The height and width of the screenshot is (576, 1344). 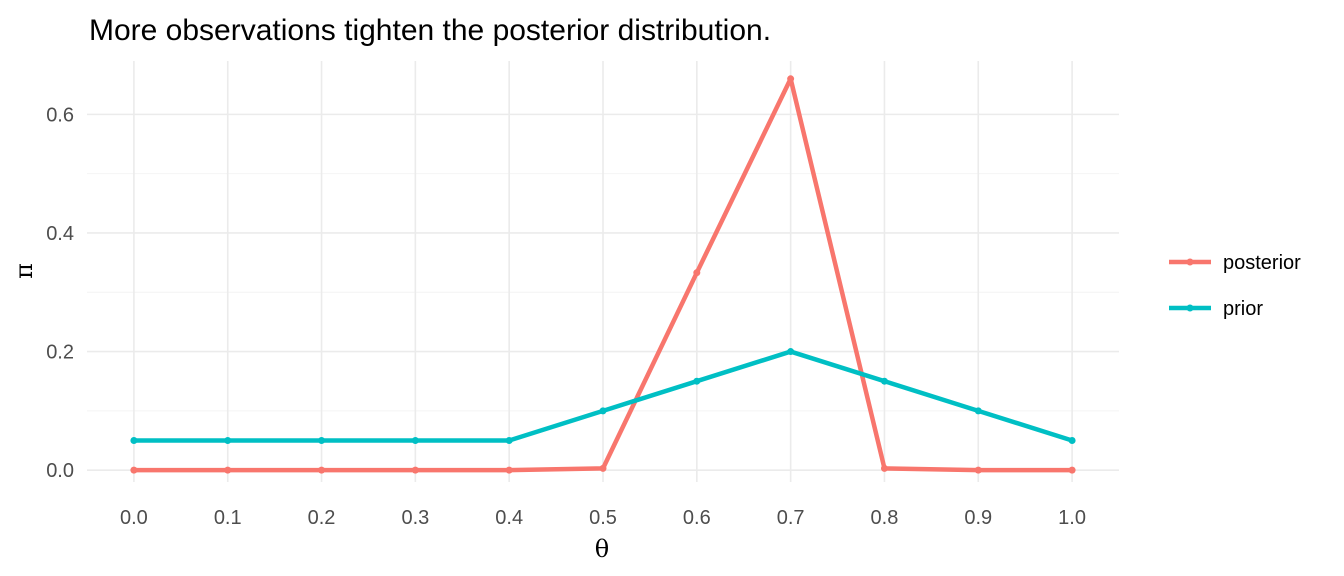 What do you see at coordinates (697, 518) in the screenshot?
I see `x-tick-label: 0.6` at bounding box center [697, 518].